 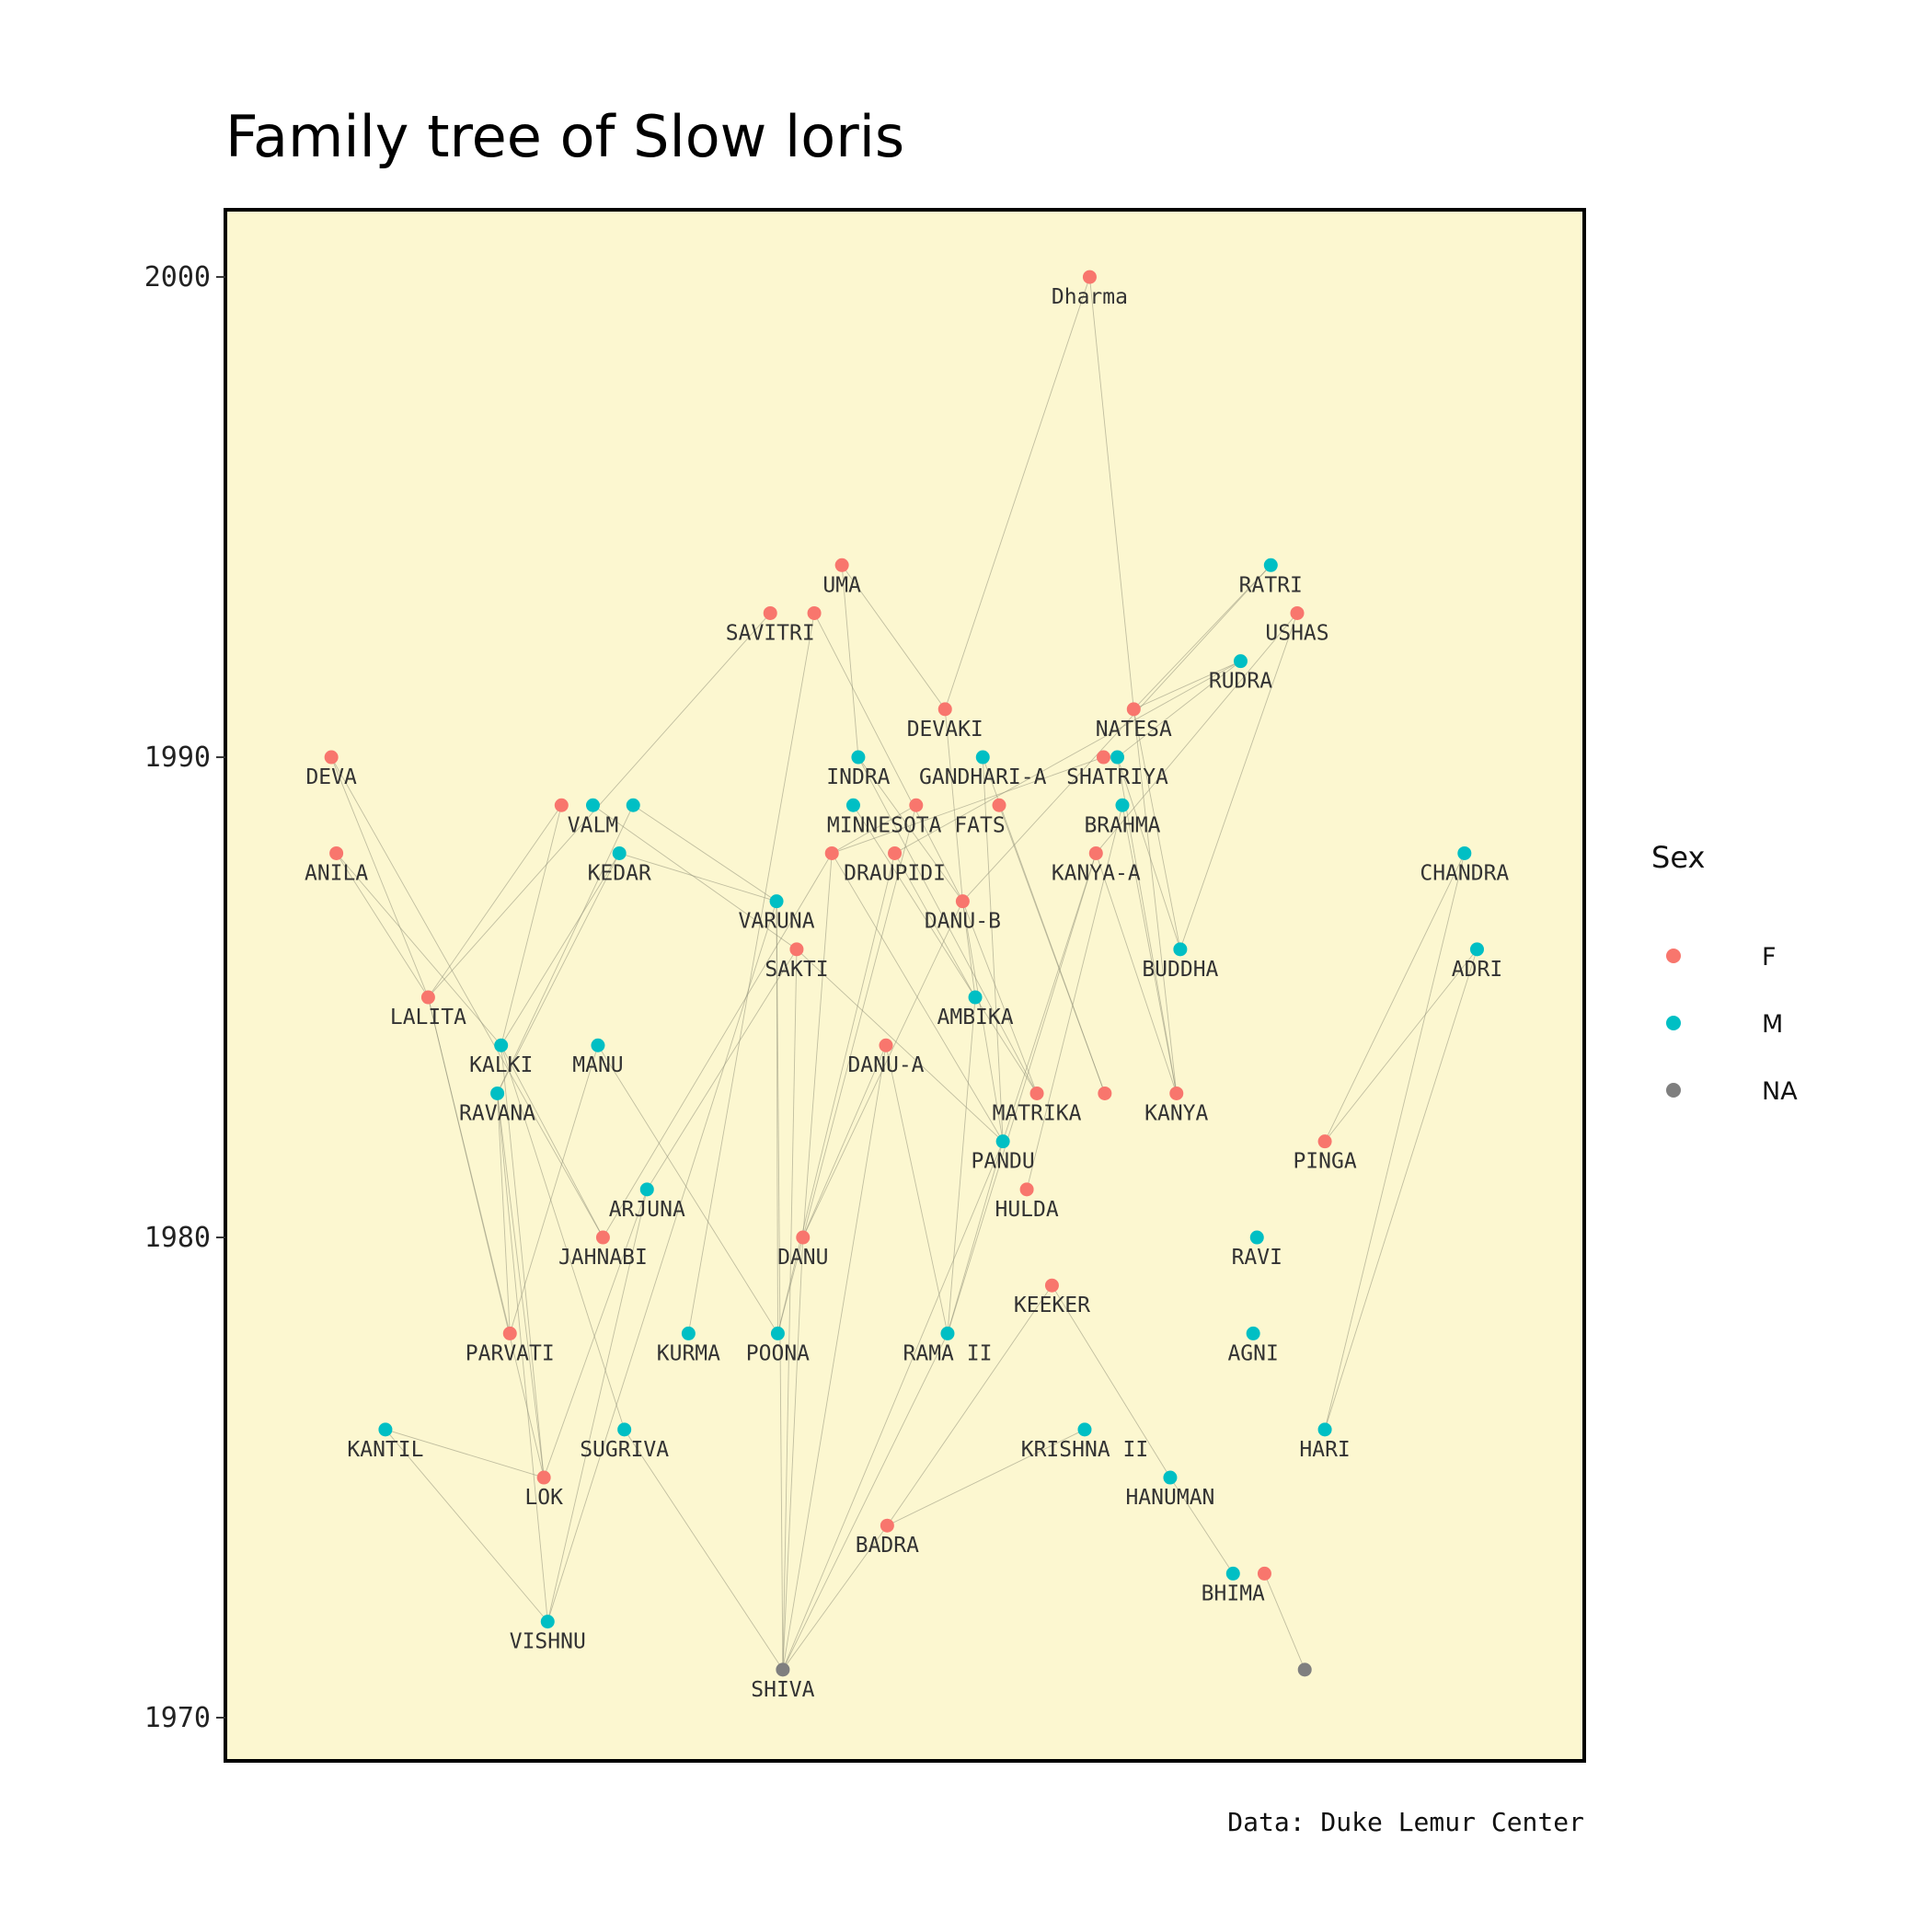 I want to click on node-label: VISHNU, so click(x=548, y=1642).